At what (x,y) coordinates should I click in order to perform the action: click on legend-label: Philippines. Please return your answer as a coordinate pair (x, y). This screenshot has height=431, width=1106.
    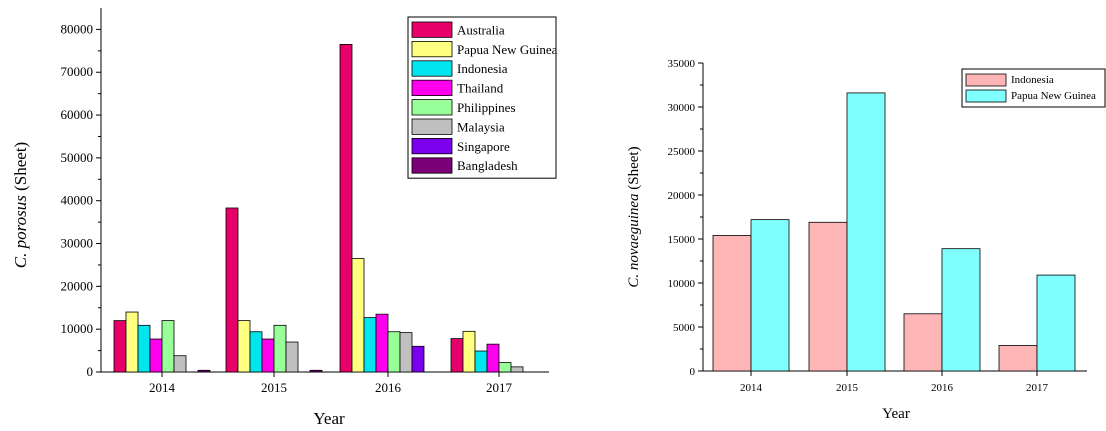
    Looking at the image, I should click on (486, 107).